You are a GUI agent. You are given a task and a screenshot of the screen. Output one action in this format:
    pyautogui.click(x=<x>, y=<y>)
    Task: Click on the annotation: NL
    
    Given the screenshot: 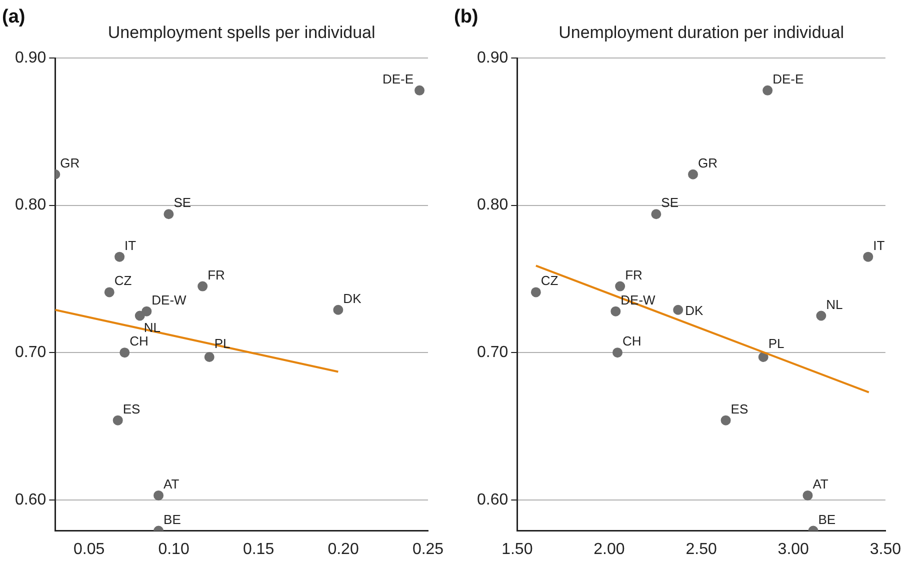 What is the action you would take?
    pyautogui.click(x=834, y=304)
    